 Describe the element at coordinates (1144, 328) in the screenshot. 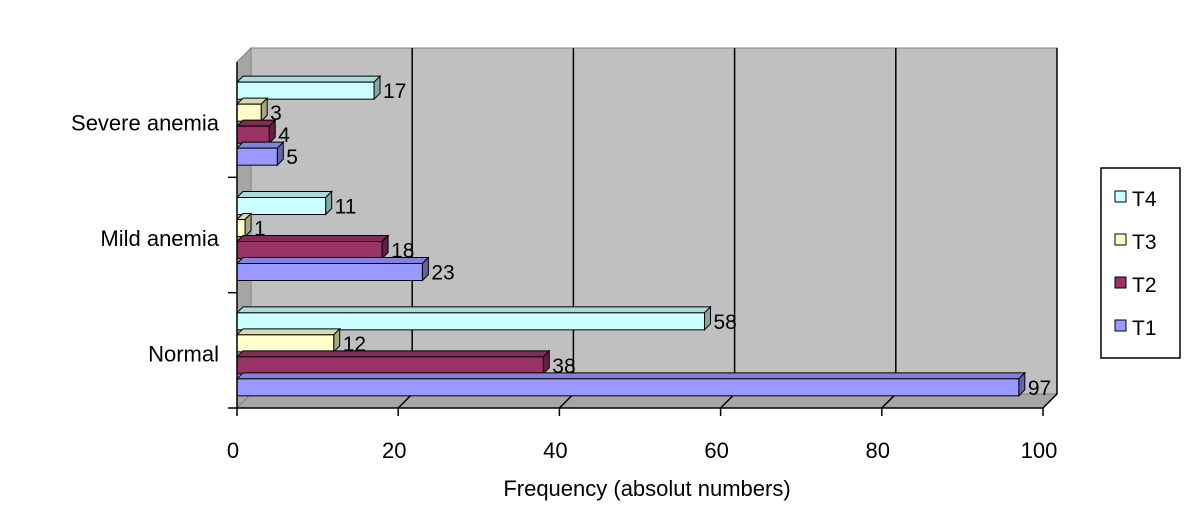

I see `legend-label: T1` at that location.